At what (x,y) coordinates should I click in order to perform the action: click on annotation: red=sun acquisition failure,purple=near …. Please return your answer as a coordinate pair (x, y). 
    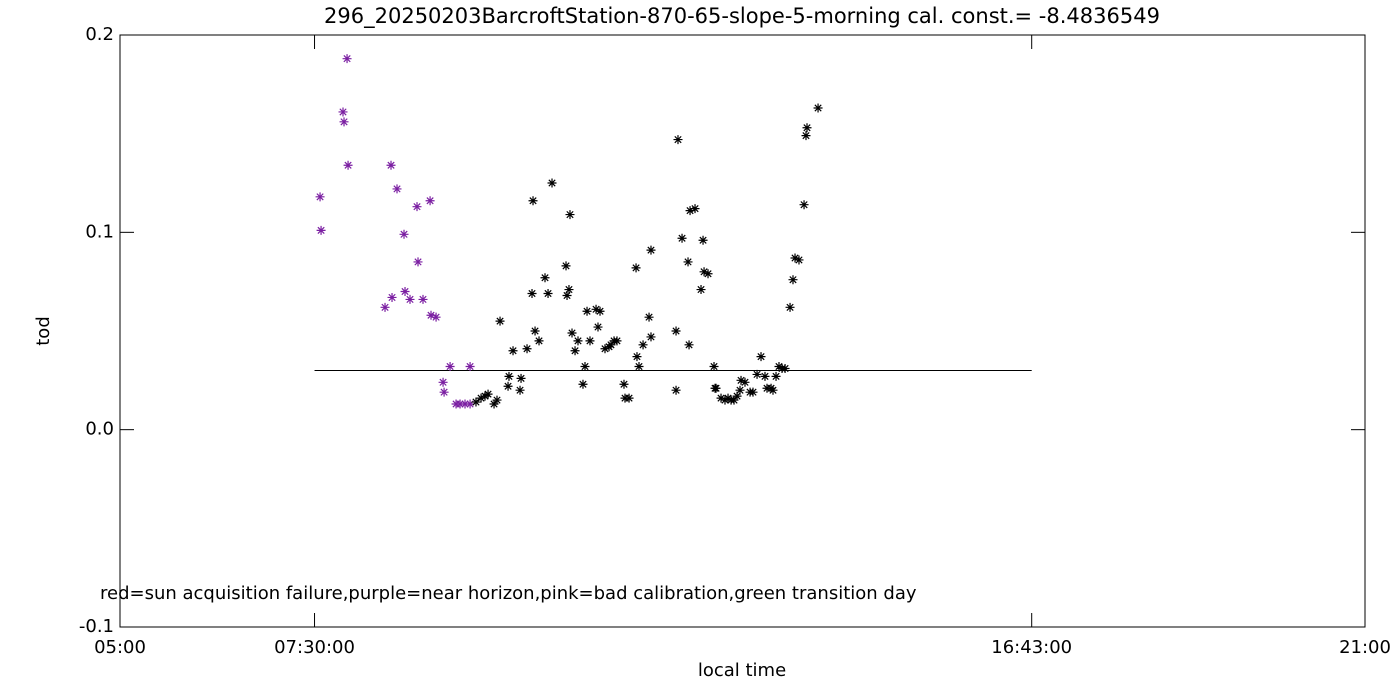
    Looking at the image, I should click on (508, 593).